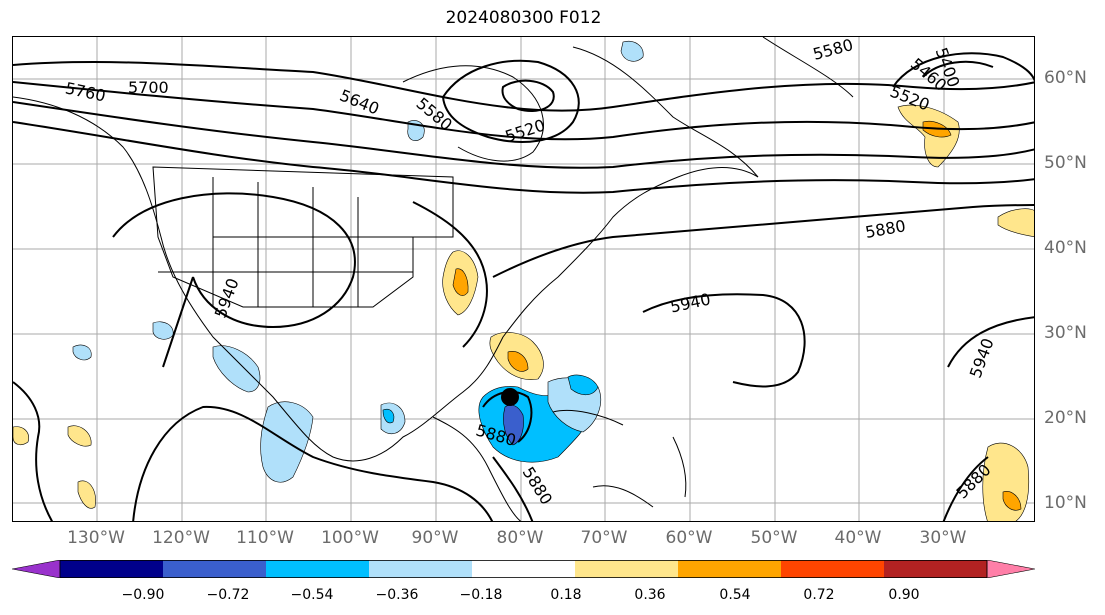 The width and height of the screenshot is (1105, 615). I want to click on lon-label: 70°W, so click(604, 538).